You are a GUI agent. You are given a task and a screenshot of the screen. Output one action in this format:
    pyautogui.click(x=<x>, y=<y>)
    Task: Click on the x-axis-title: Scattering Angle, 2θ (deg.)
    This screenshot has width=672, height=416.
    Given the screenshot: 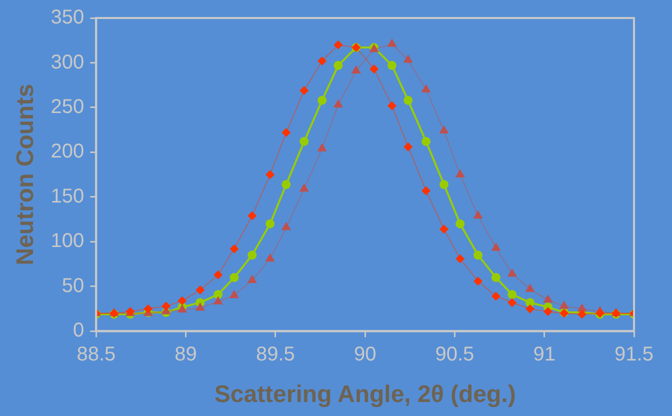 What is the action you would take?
    pyautogui.click(x=365, y=394)
    